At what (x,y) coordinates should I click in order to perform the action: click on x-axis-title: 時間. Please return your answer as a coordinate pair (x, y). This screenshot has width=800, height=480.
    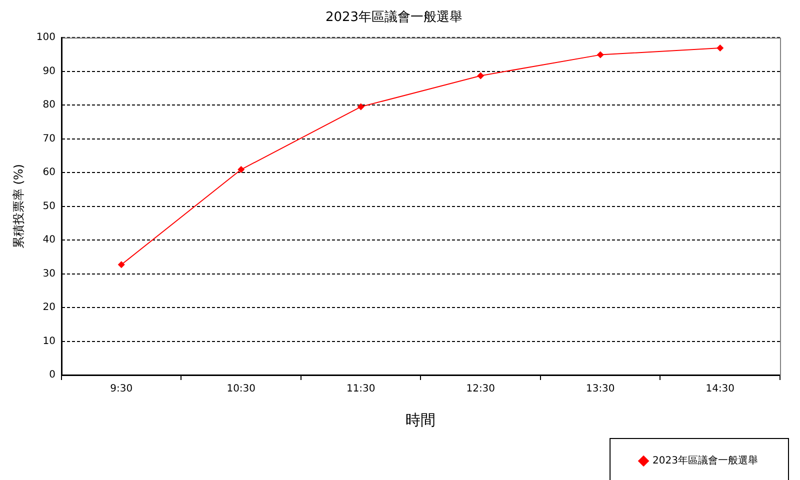
    Looking at the image, I should click on (421, 419).